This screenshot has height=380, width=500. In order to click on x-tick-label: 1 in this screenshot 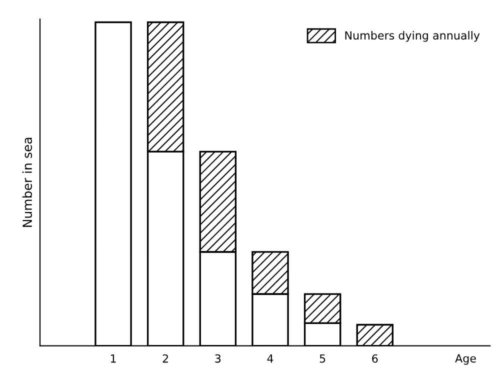, I will do `click(113, 358)`.